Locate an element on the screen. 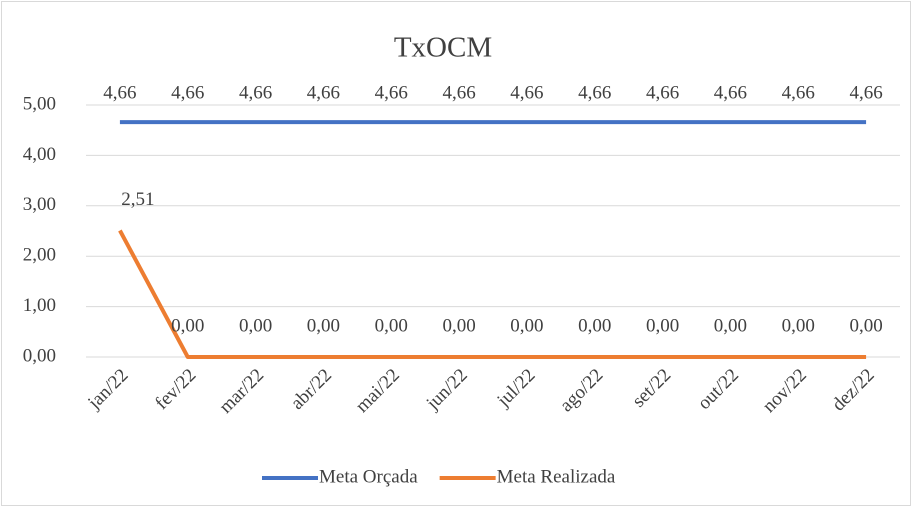 The image size is (913, 508). y-tick-label: 5,00 is located at coordinates (39, 103).